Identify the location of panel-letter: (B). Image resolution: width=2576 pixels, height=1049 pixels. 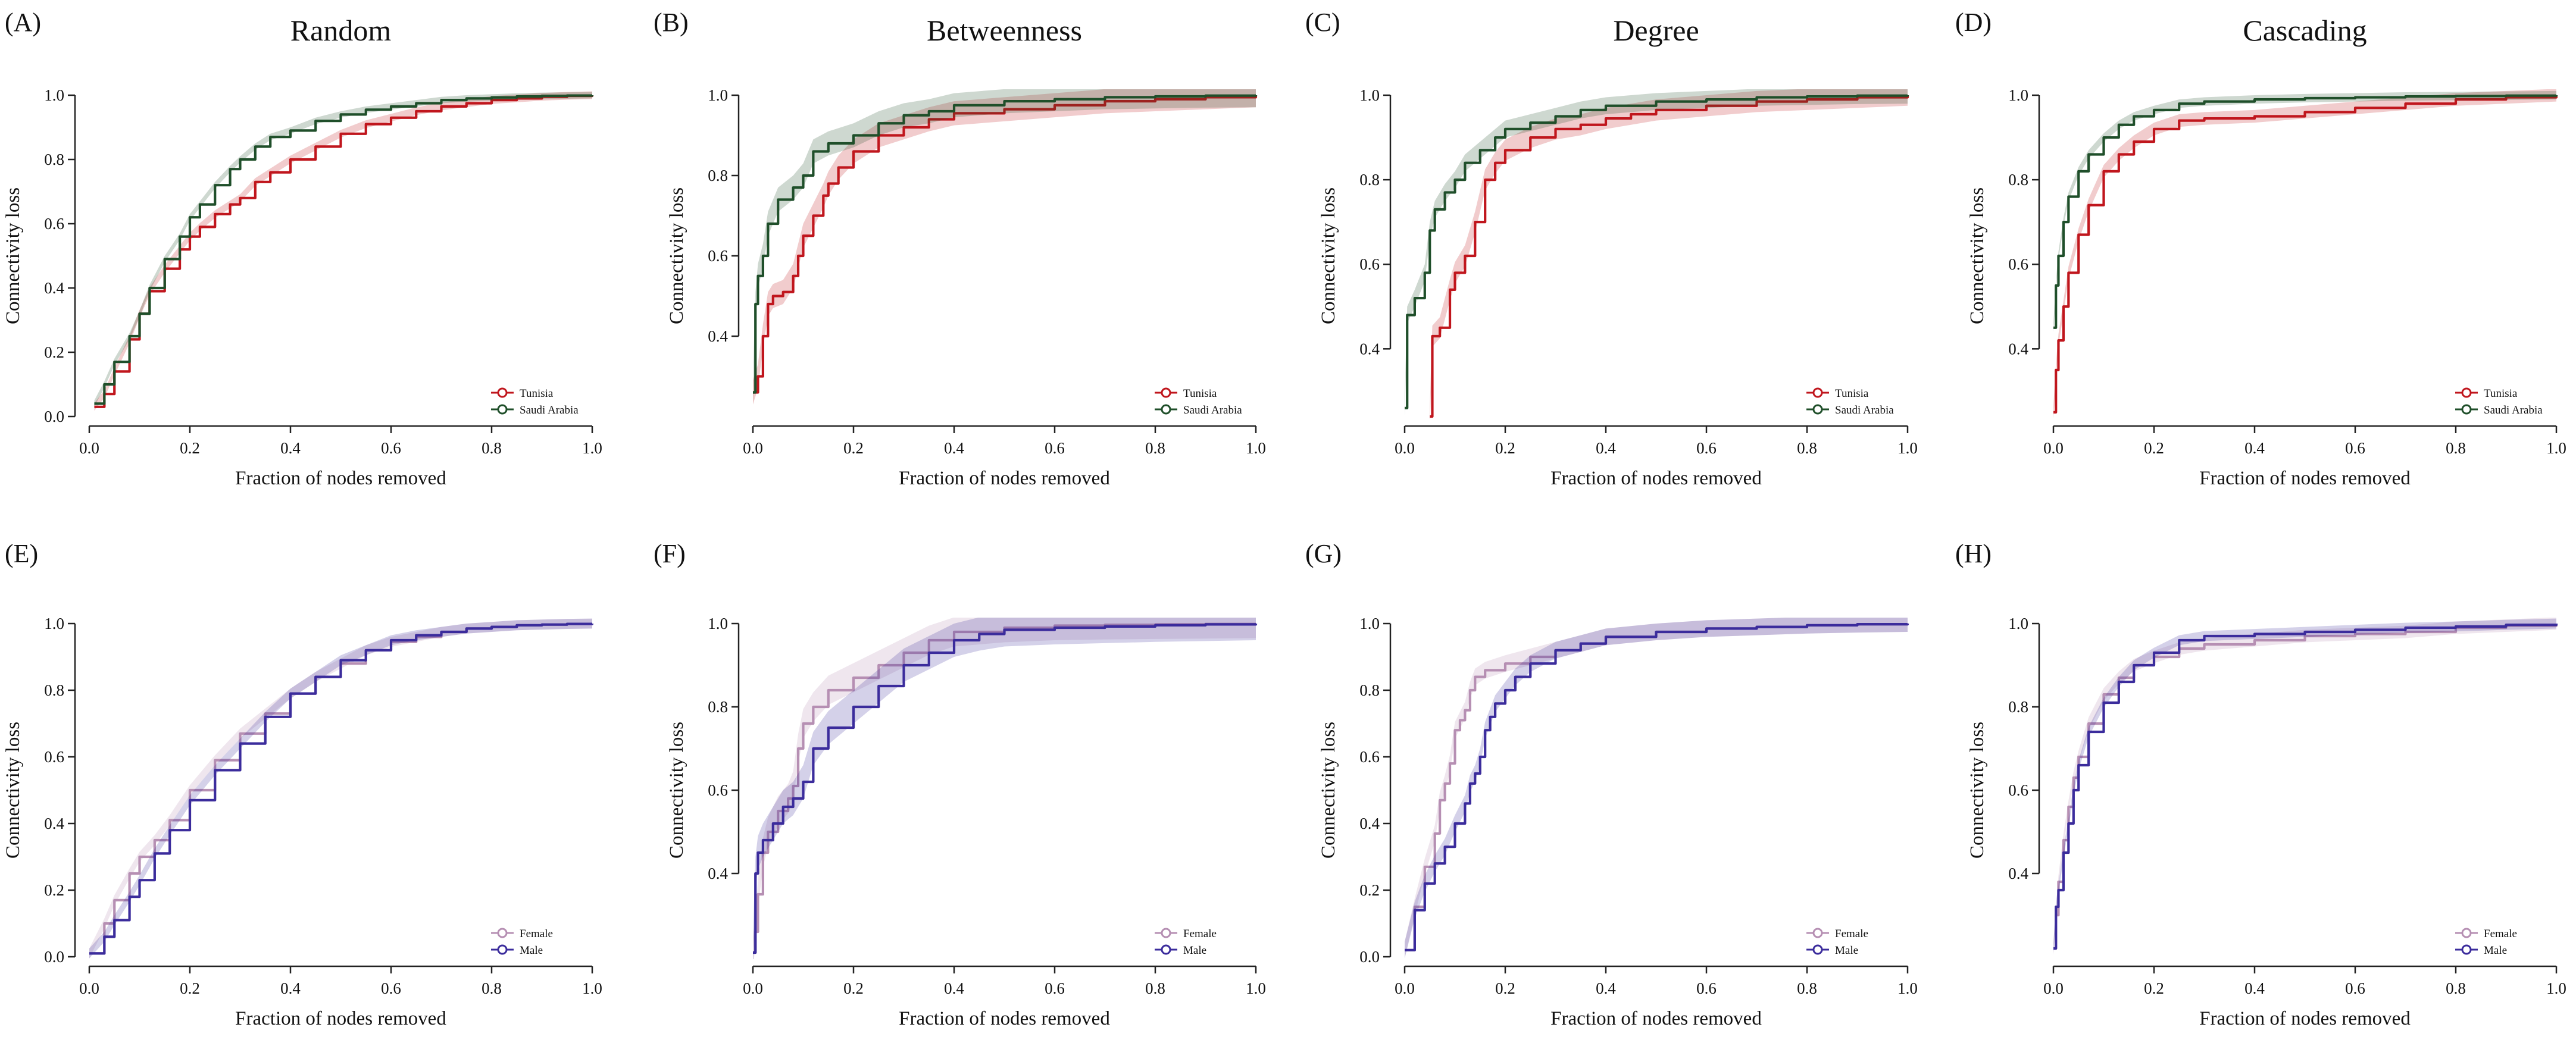
(671, 22).